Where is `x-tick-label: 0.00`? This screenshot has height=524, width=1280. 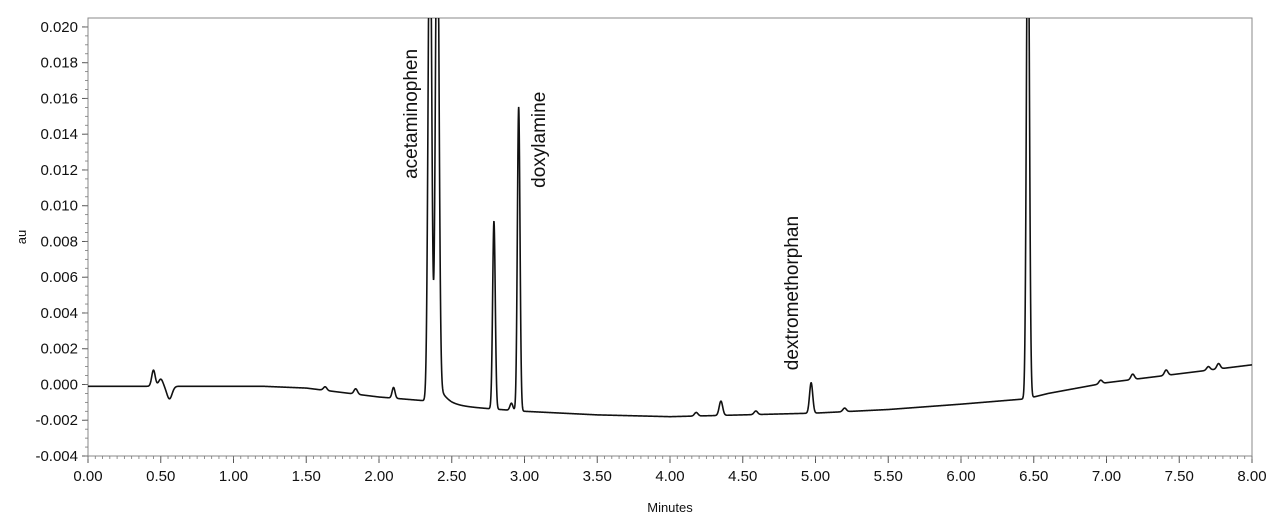
x-tick-label: 0.00 is located at coordinates (87, 476).